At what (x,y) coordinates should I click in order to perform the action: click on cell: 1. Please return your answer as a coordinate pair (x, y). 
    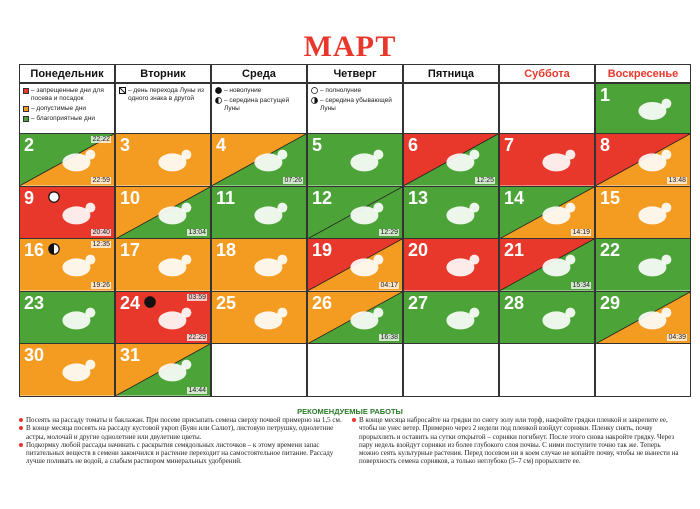
    Looking at the image, I should click on (643, 108).